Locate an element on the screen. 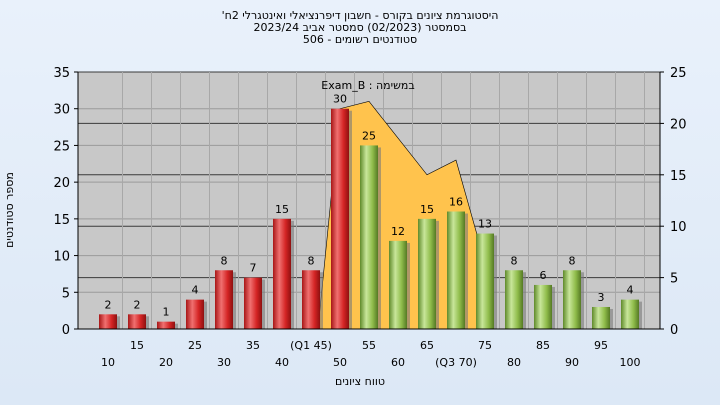 This screenshot has width=720, height=405. y-tick-label: 10 is located at coordinates (61, 257).